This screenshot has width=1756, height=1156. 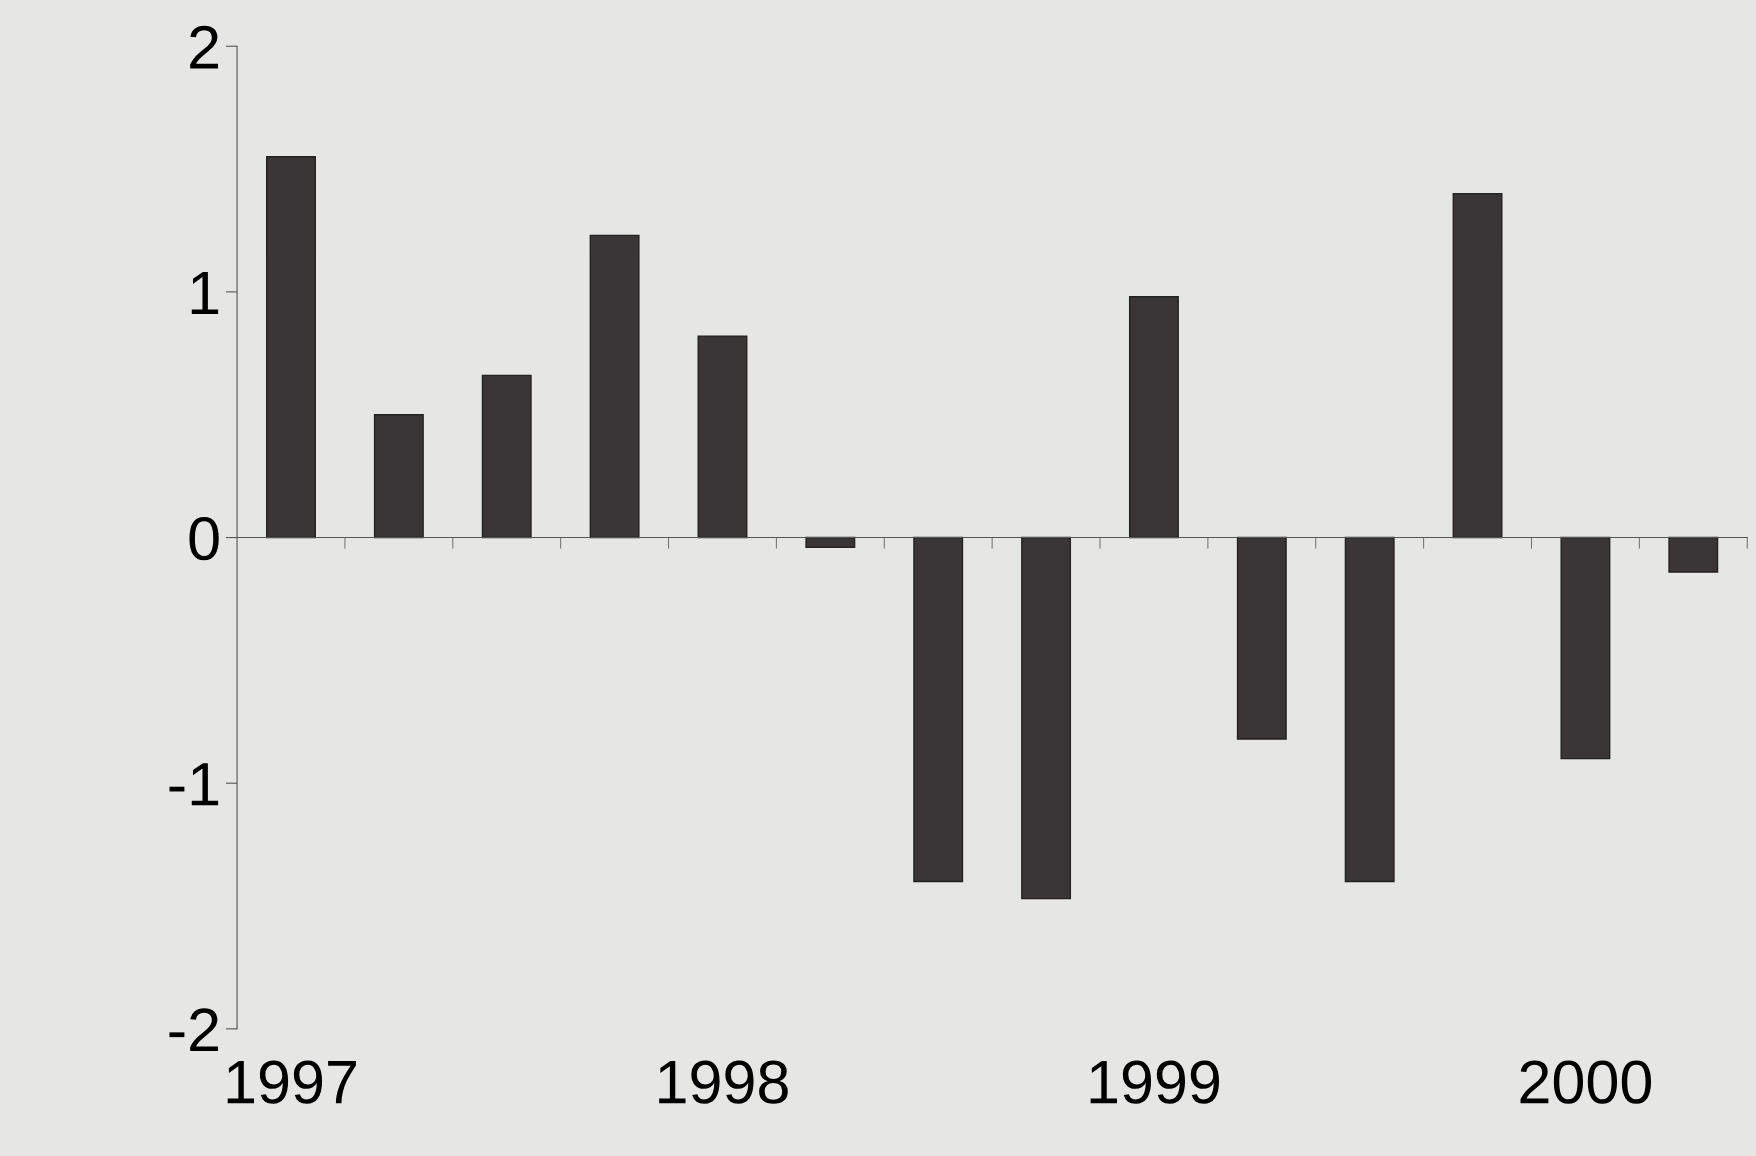 I want to click on x-tick-label: 2000, so click(x=1586, y=1082).